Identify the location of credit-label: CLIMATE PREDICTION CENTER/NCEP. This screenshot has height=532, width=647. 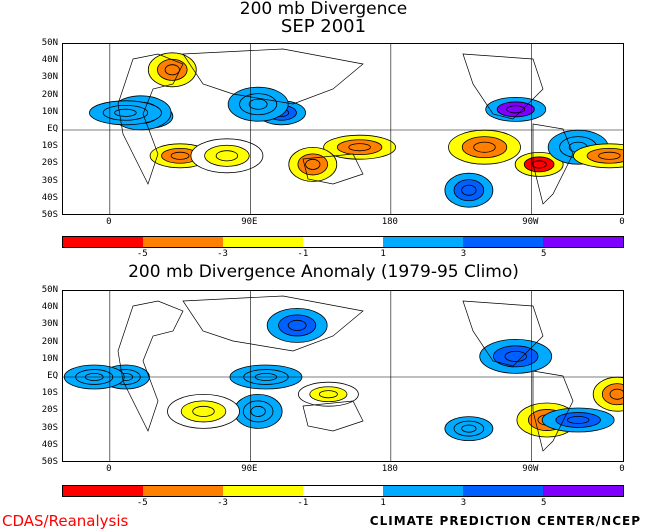
(505, 521).